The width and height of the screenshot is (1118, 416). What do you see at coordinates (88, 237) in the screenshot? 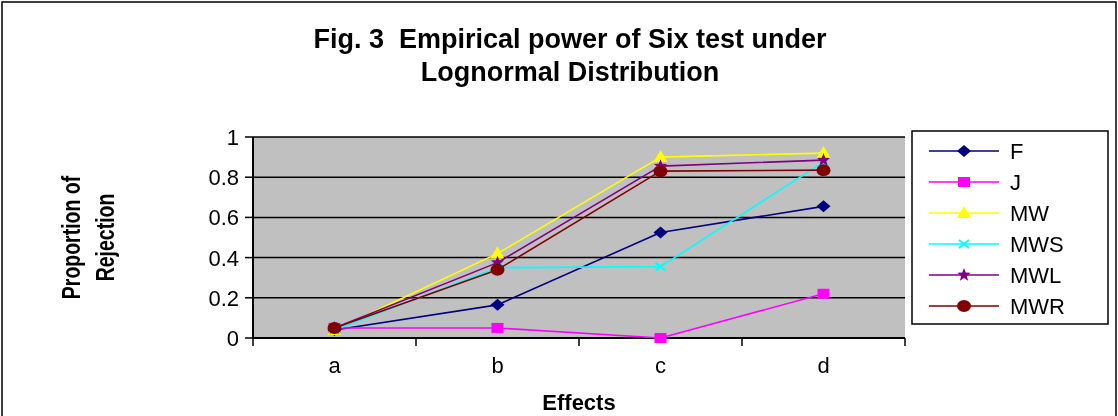
I see `y-axis-title: Proportion of Rejection` at bounding box center [88, 237].